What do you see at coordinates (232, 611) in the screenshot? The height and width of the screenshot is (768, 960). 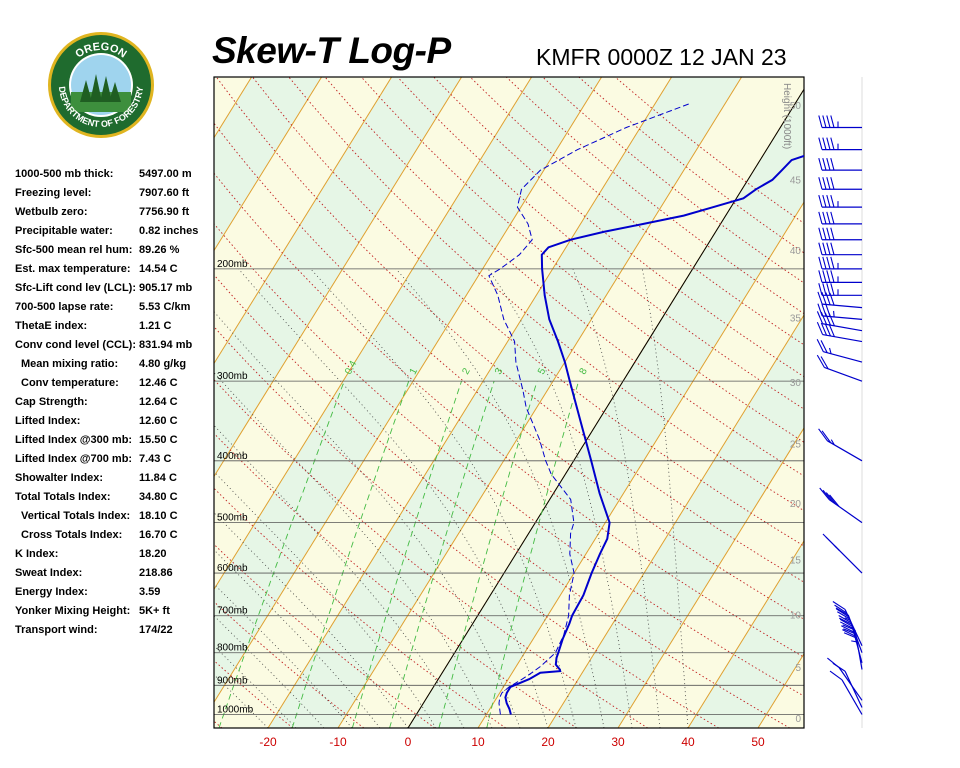 I see `pressure-label: 700mb` at bounding box center [232, 611].